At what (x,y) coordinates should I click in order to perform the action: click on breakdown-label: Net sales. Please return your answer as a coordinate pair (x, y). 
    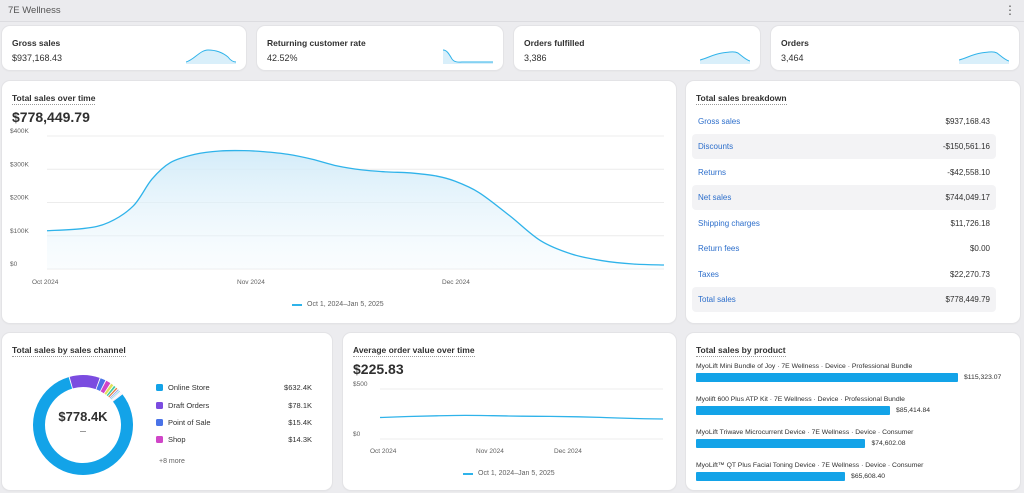
    Looking at the image, I should click on (715, 197).